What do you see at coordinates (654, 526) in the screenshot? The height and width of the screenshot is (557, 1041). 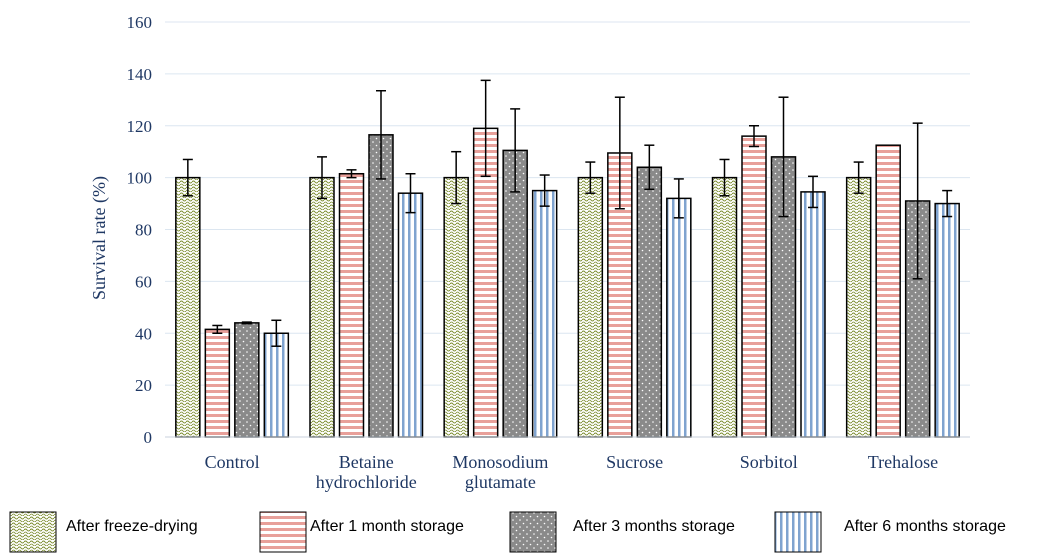 I see `legend-label: After 3 months storage` at bounding box center [654, 526].